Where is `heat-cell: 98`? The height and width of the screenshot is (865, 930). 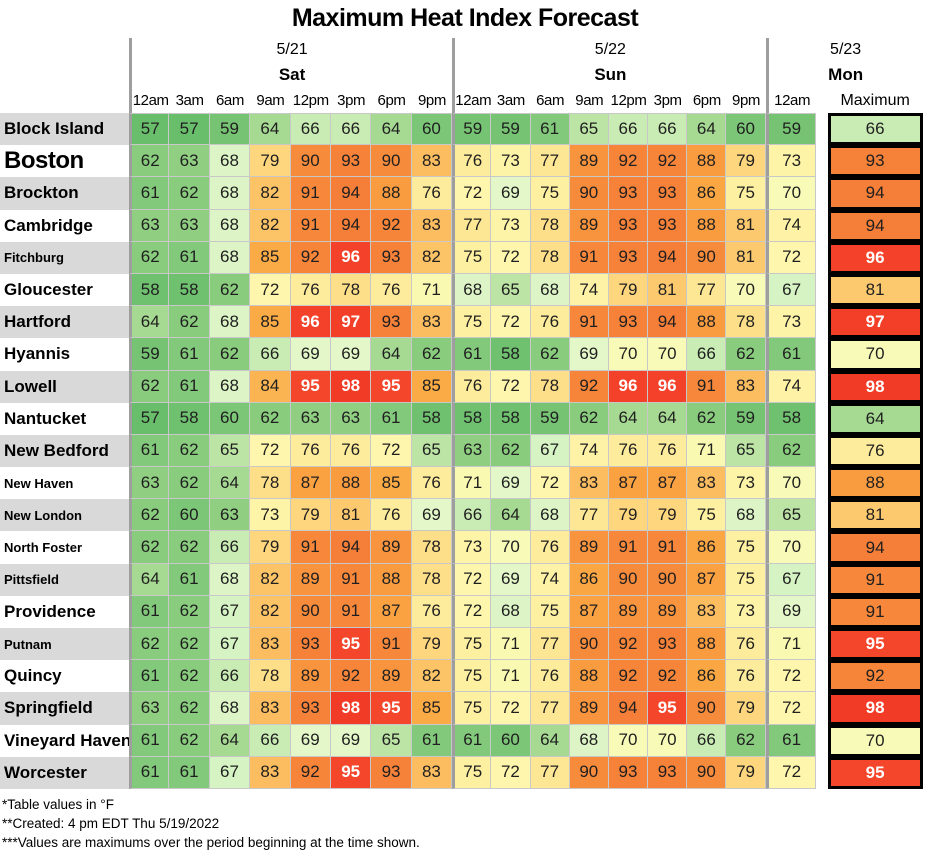
heat-cell: 98 is located at coordinates (351, 708).